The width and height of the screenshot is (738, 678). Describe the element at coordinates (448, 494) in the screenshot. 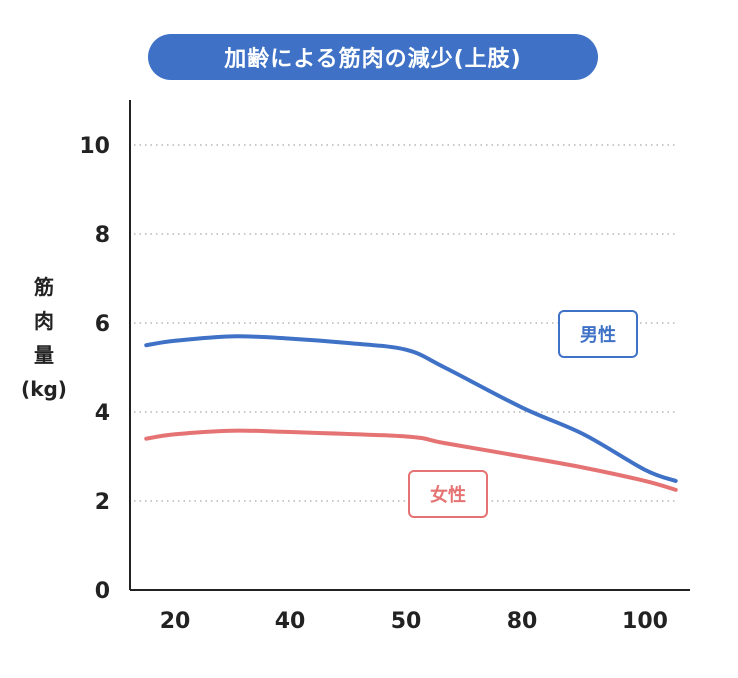

I see `legend-female: 女性` at that location.